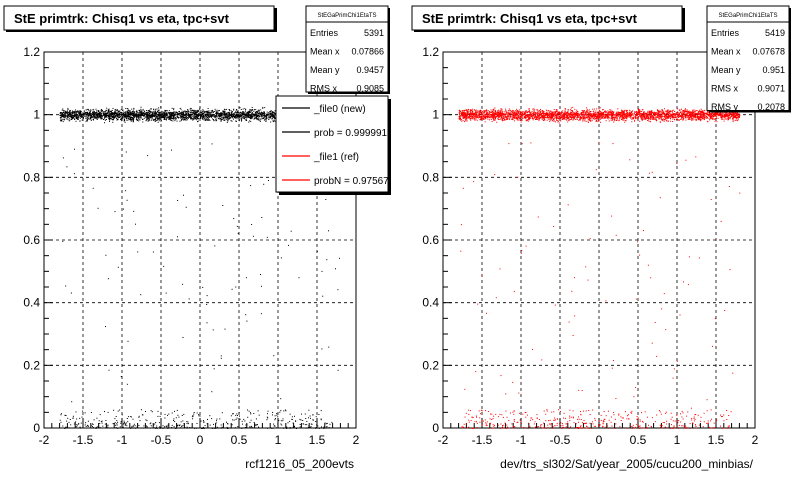 The height and width of the screenshot is (480, 800). I want to click on x-tick-label: 0.5, so click(638, 440).